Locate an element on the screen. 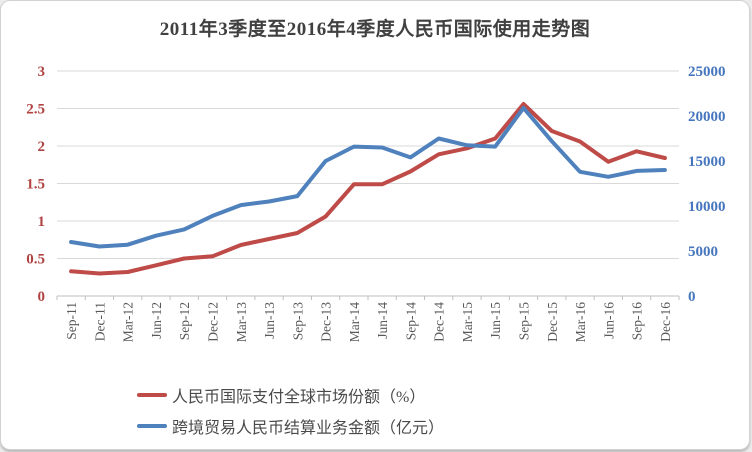 The height and width of the screenshot is (452, 752). x-axis-label: Sep-11 is located at coordinates (71, 321).